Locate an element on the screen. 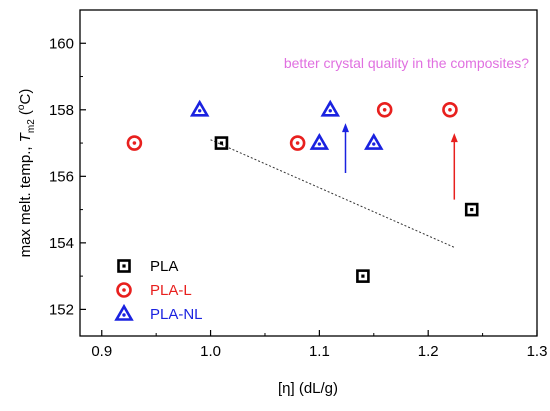 The height and width of the screenshot is (411, 550). x-tick-label: 0.9 is located at coordinates (101, 351).